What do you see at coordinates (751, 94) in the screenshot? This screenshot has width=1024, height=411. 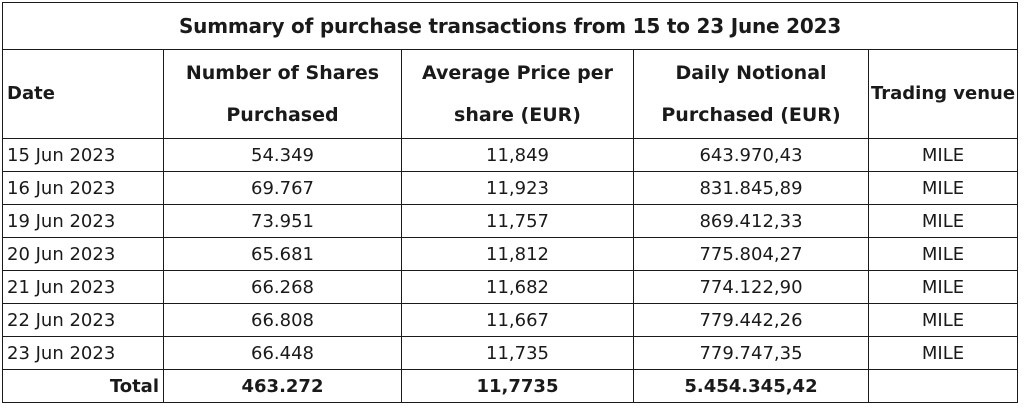 I see `header-daily-notional: Daily Notional Purchased (EUR)` at bounding box center [751, 94].